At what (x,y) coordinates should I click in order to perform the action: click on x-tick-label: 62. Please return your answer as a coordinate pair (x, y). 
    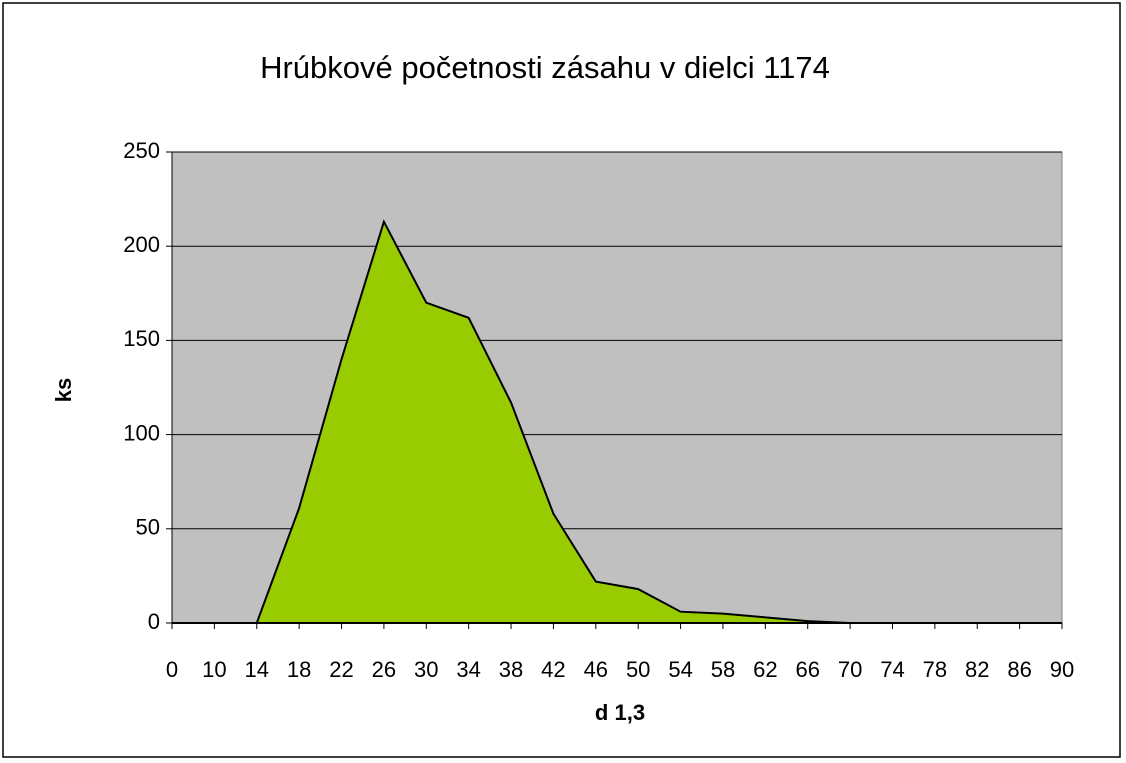
    Looking at the image, I should click on (765, 669).